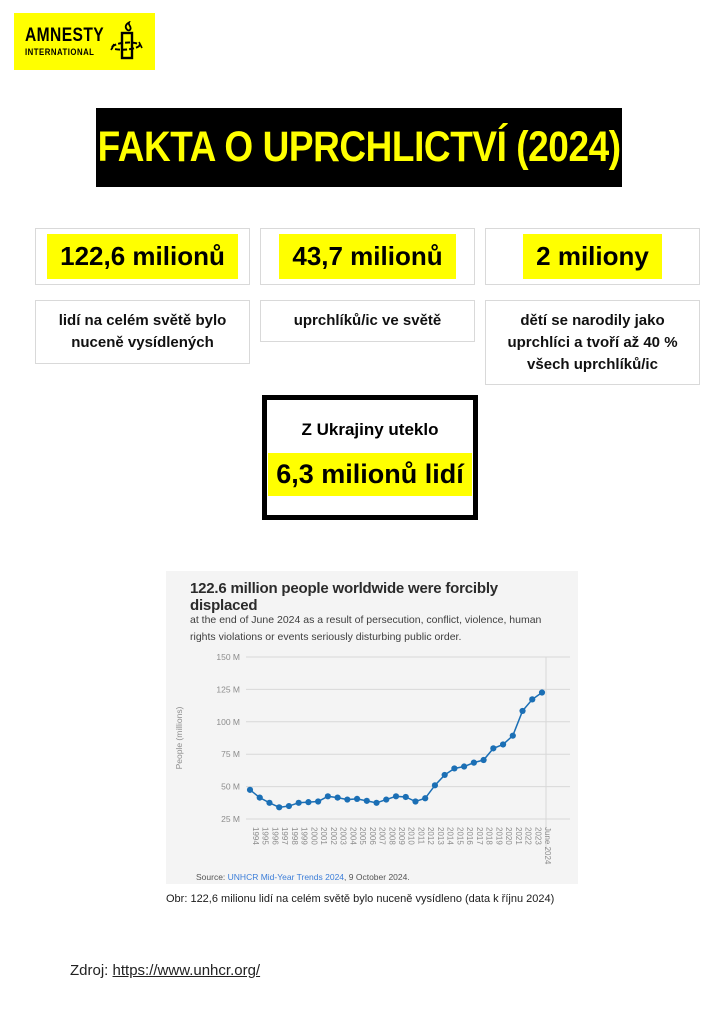 This screenshot has height=1024, width=724. I want to click on footer-source: Zdroj: https://www.unhcr.org/, so click(165, 970).